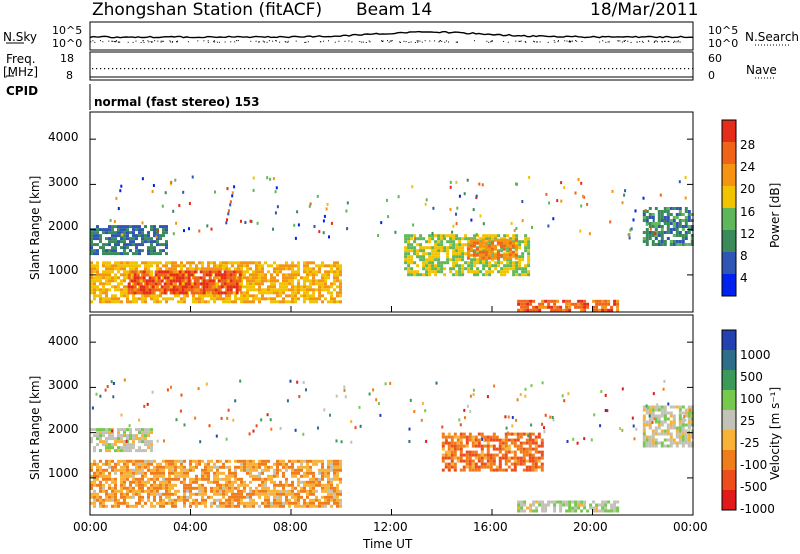 This screenshot has width=800, height=554. What do you see at coordinates (540, 307) in the screenshot?
I see `panel0-region5-cell` at bounding box center [540, 307].